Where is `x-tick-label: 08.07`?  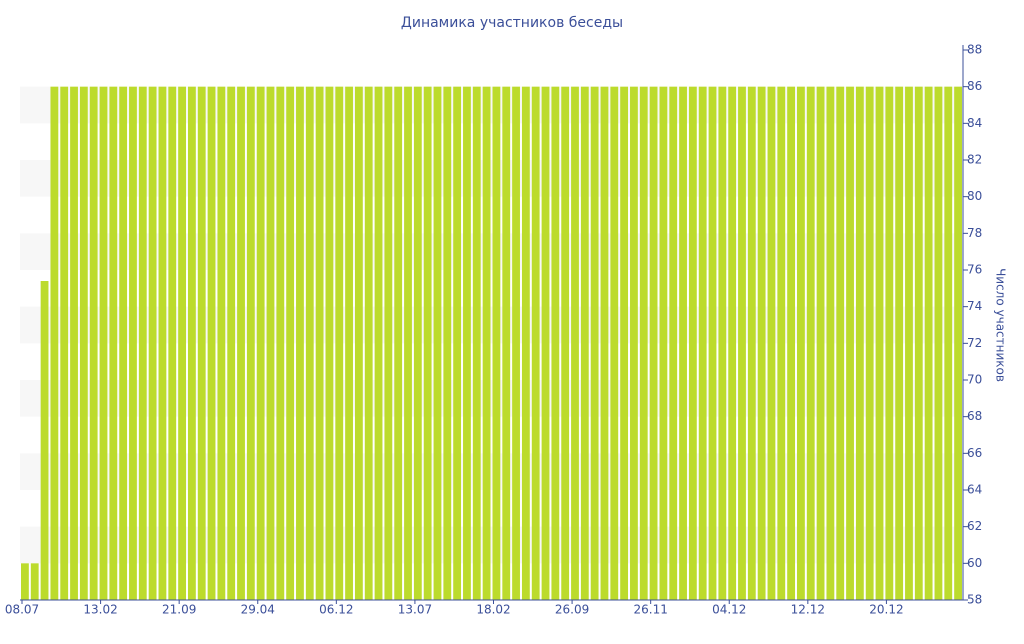 x-tick-label: 08.07 is located at coordinates (22, 610).